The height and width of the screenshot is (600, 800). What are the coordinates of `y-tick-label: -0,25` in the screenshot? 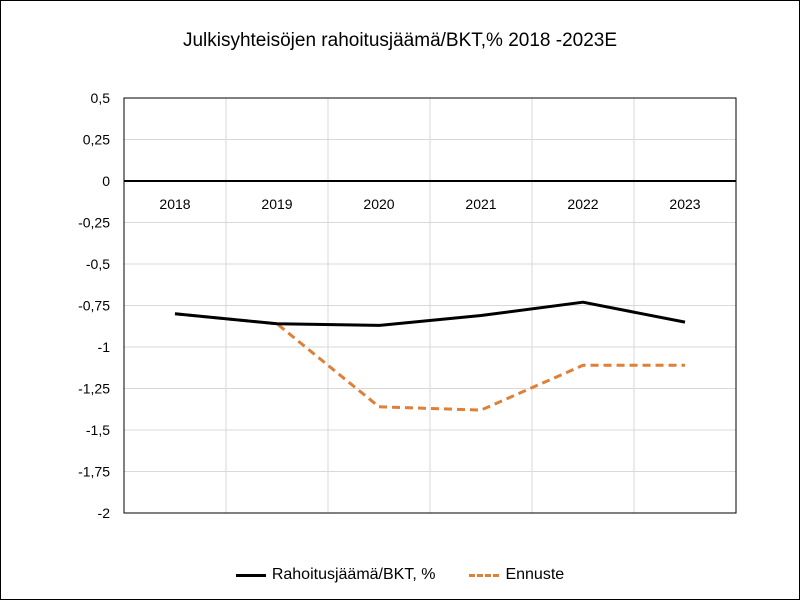 It's located at (94, 223).